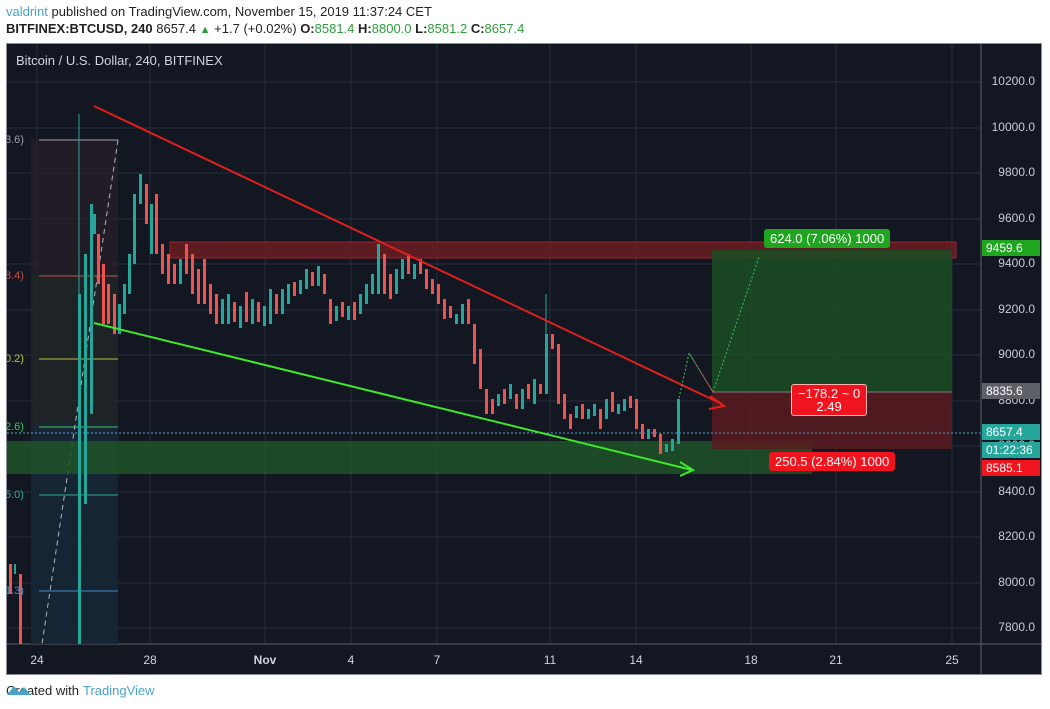  Describe the element at coordinates (79, 28) in the screenshot. I see `symbol-name: BITFINEX:BTCUSD, 240` at that location.